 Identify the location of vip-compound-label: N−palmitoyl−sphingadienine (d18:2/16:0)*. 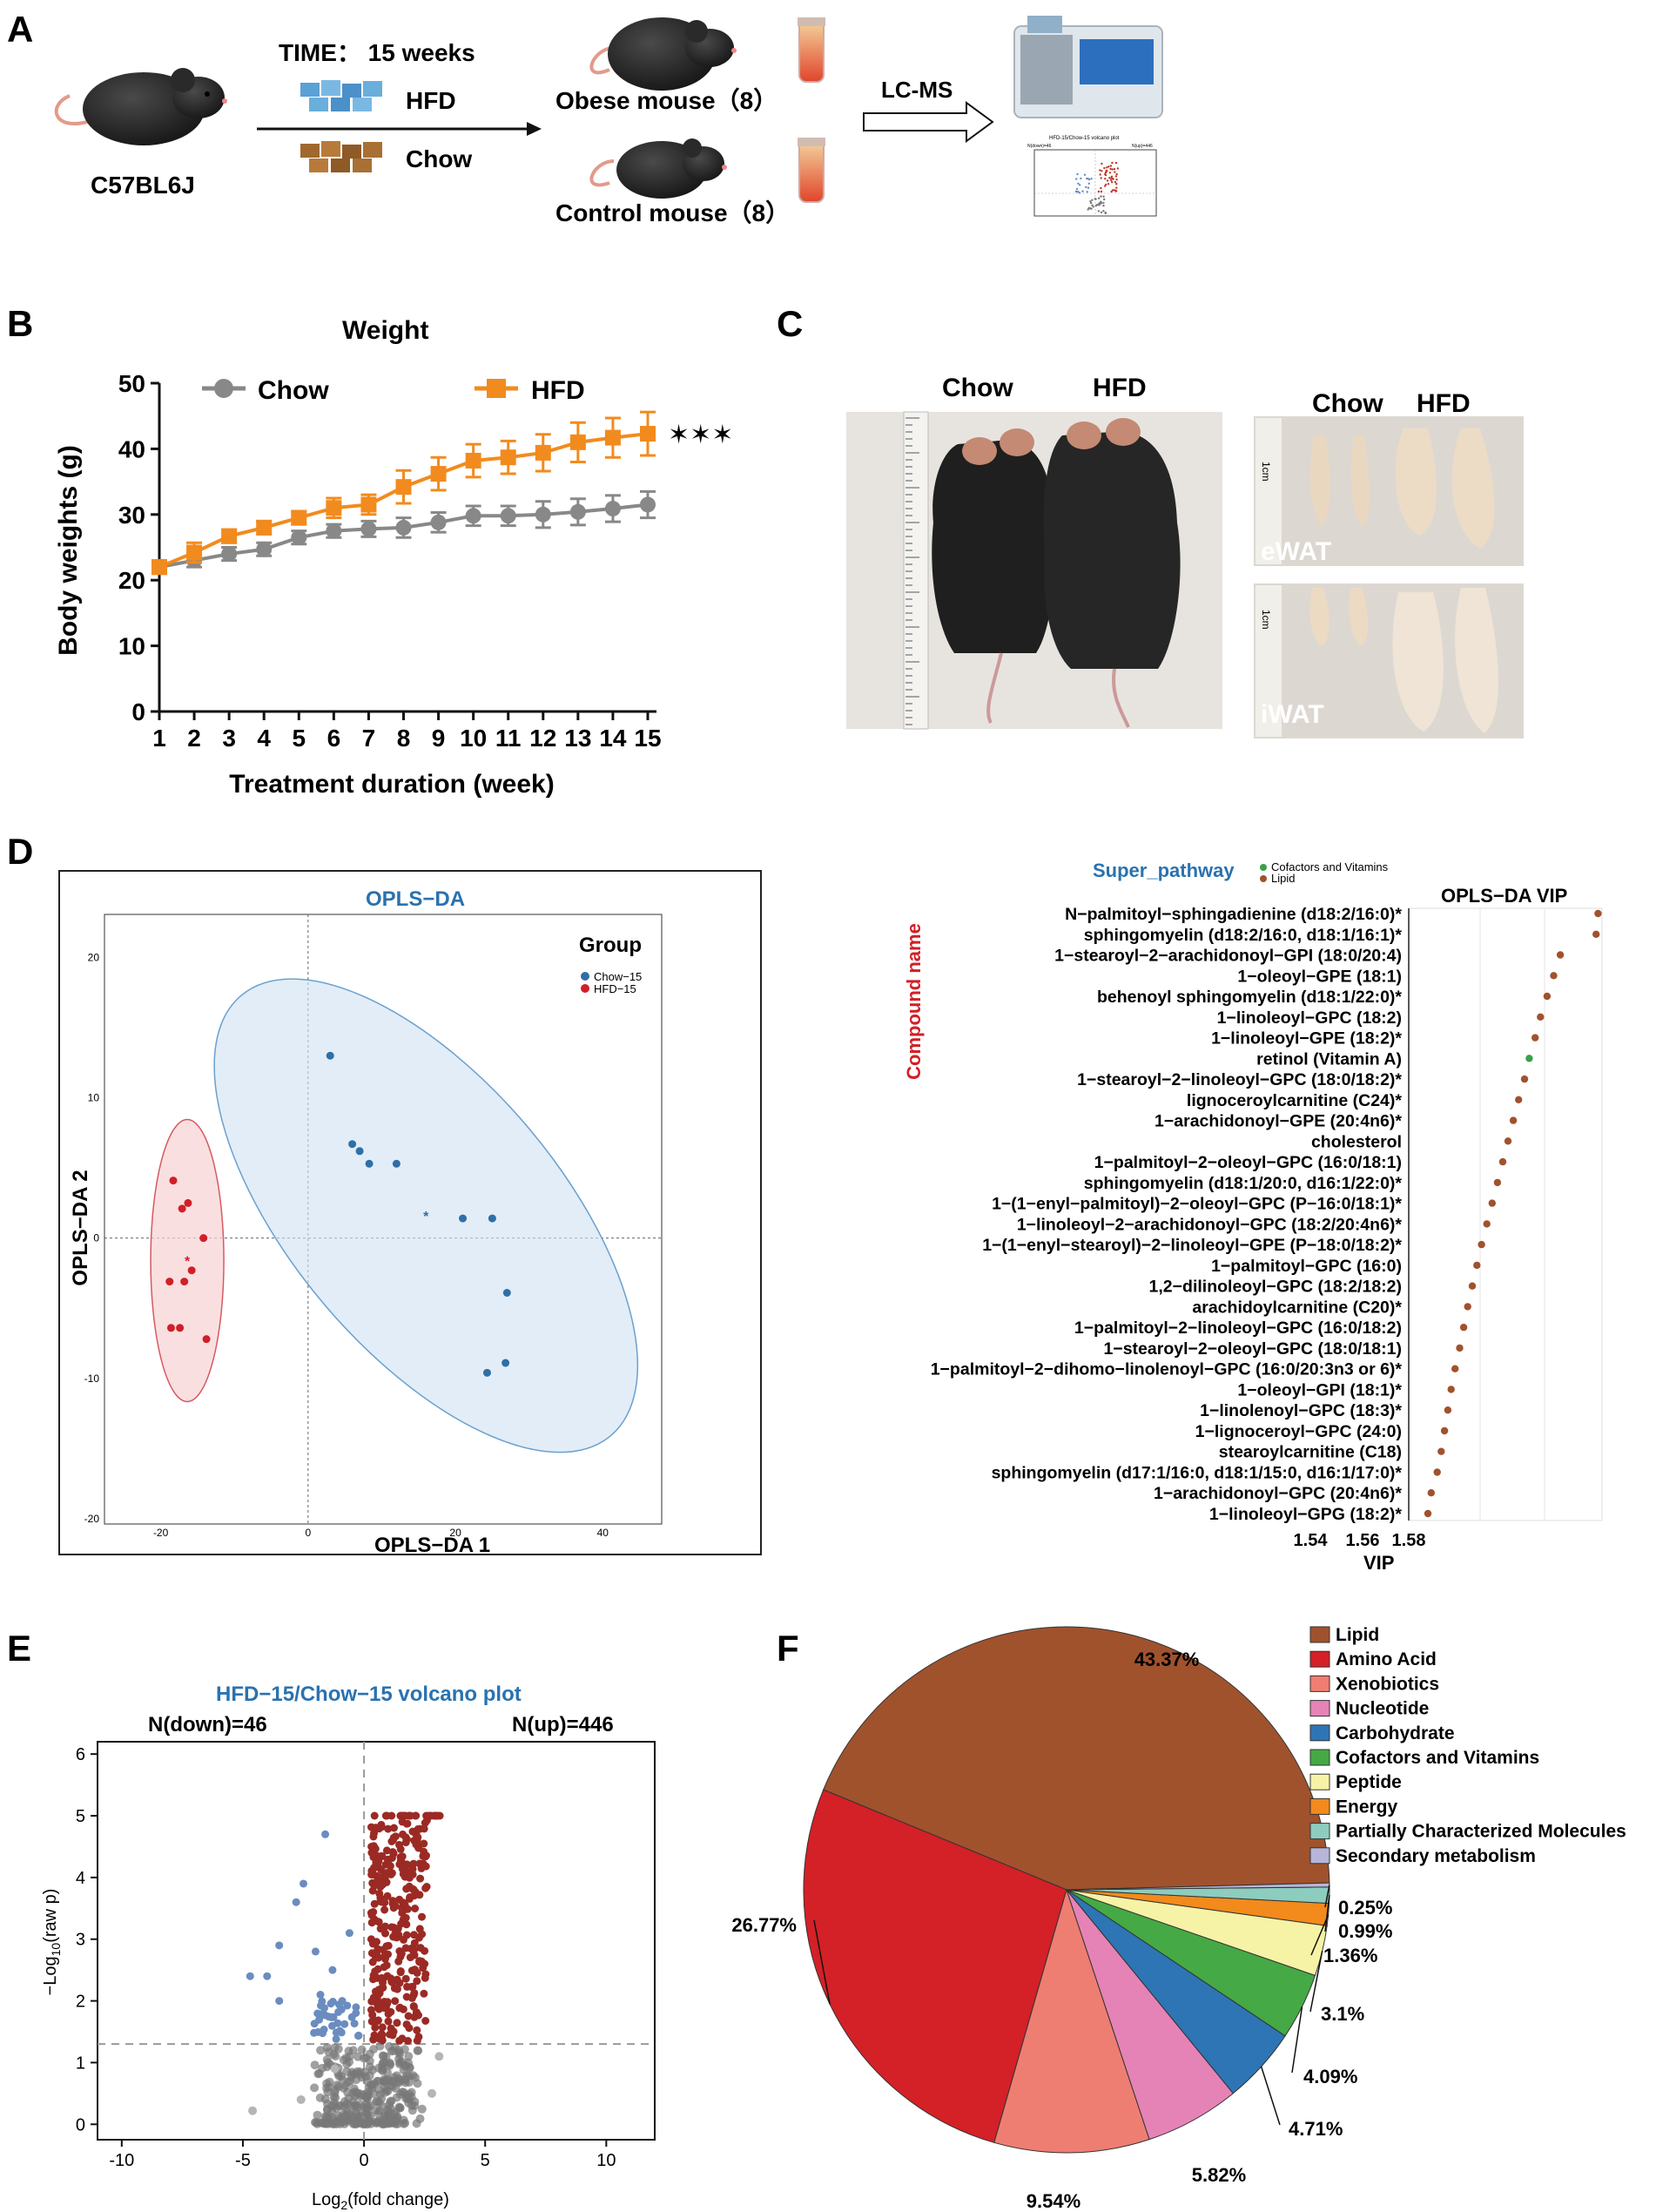
(1233, 915).